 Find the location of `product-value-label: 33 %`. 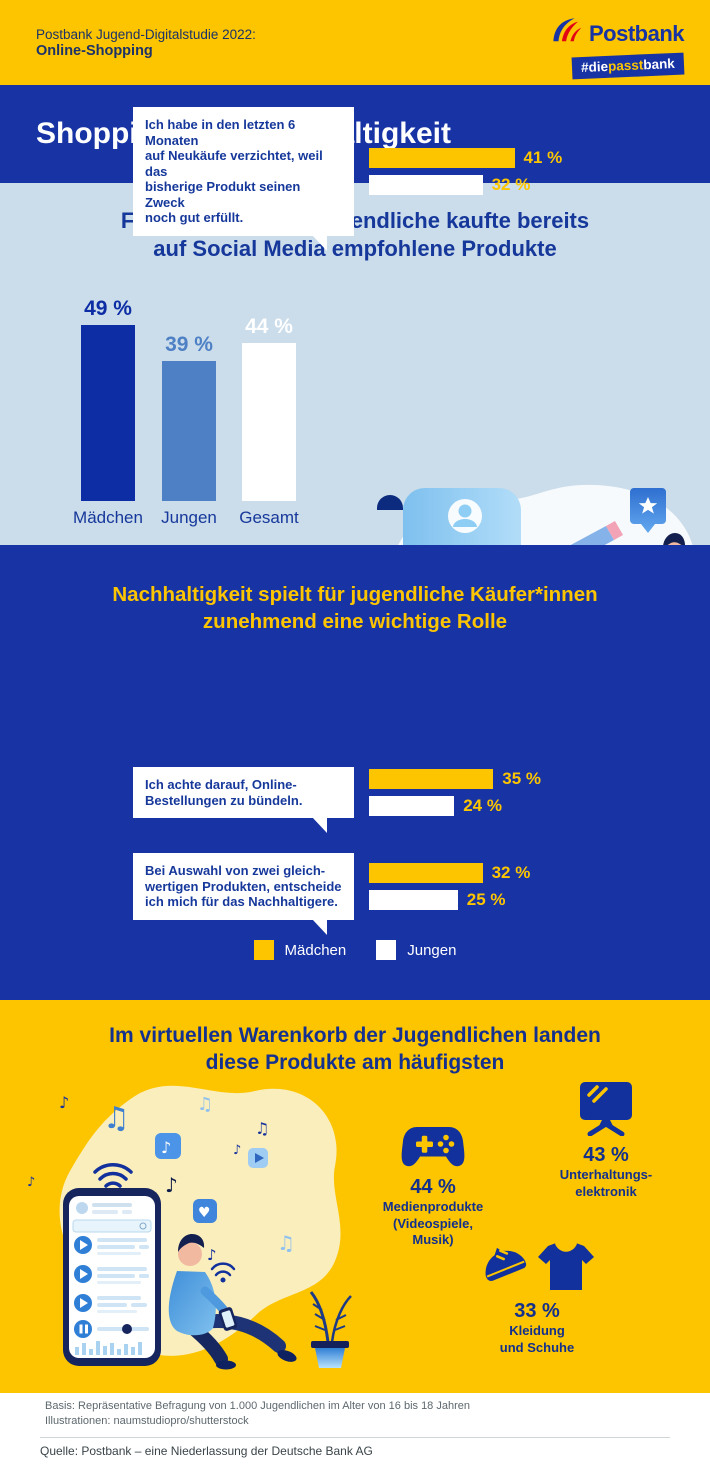

product-value-label: 33 % is located at coordinates (537, 1311).